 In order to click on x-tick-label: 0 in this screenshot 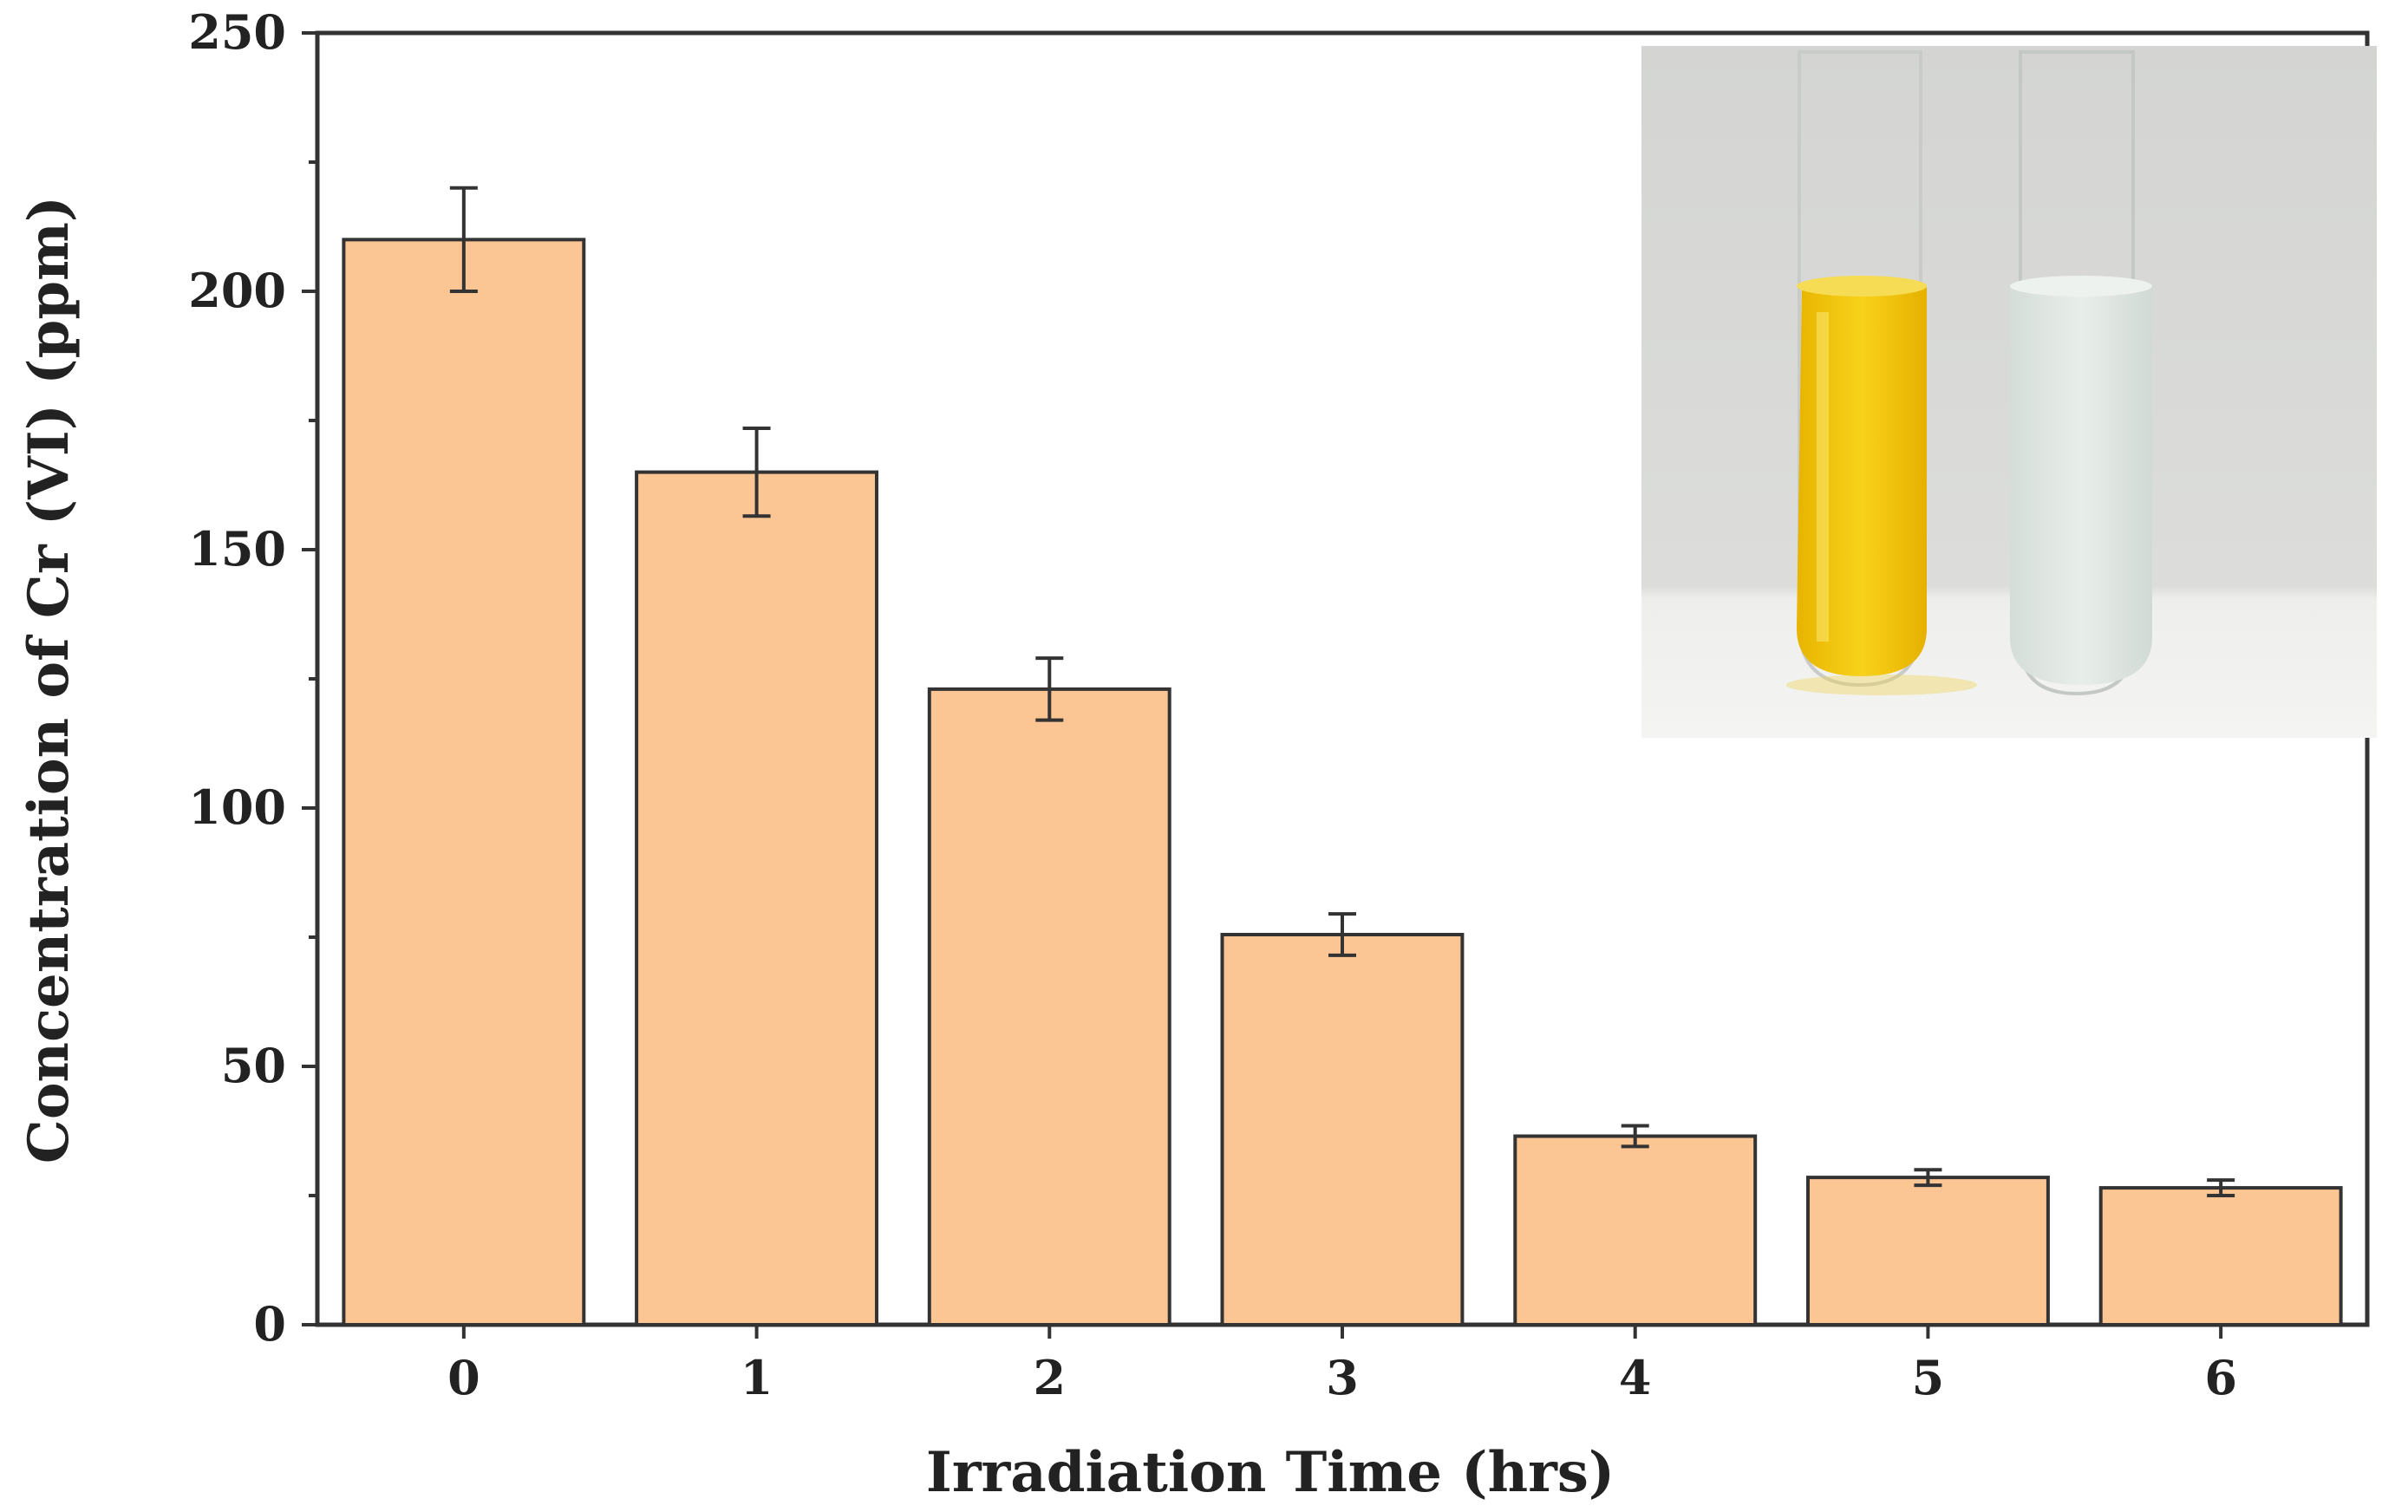, I will do `click(464, 1377)`.